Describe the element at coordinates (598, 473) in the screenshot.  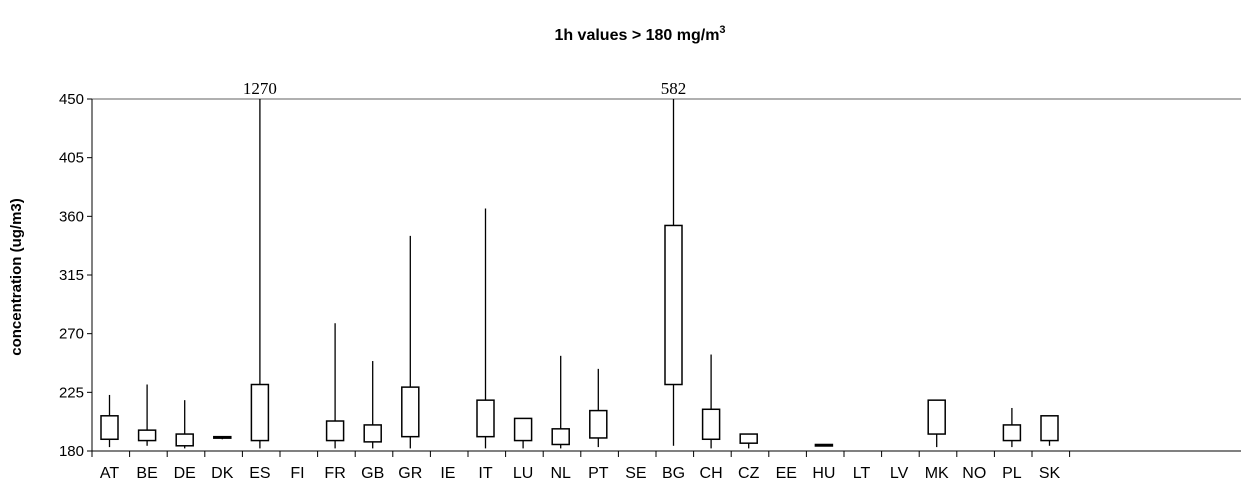
I see `x-tick-label-pt: PT` at that location.